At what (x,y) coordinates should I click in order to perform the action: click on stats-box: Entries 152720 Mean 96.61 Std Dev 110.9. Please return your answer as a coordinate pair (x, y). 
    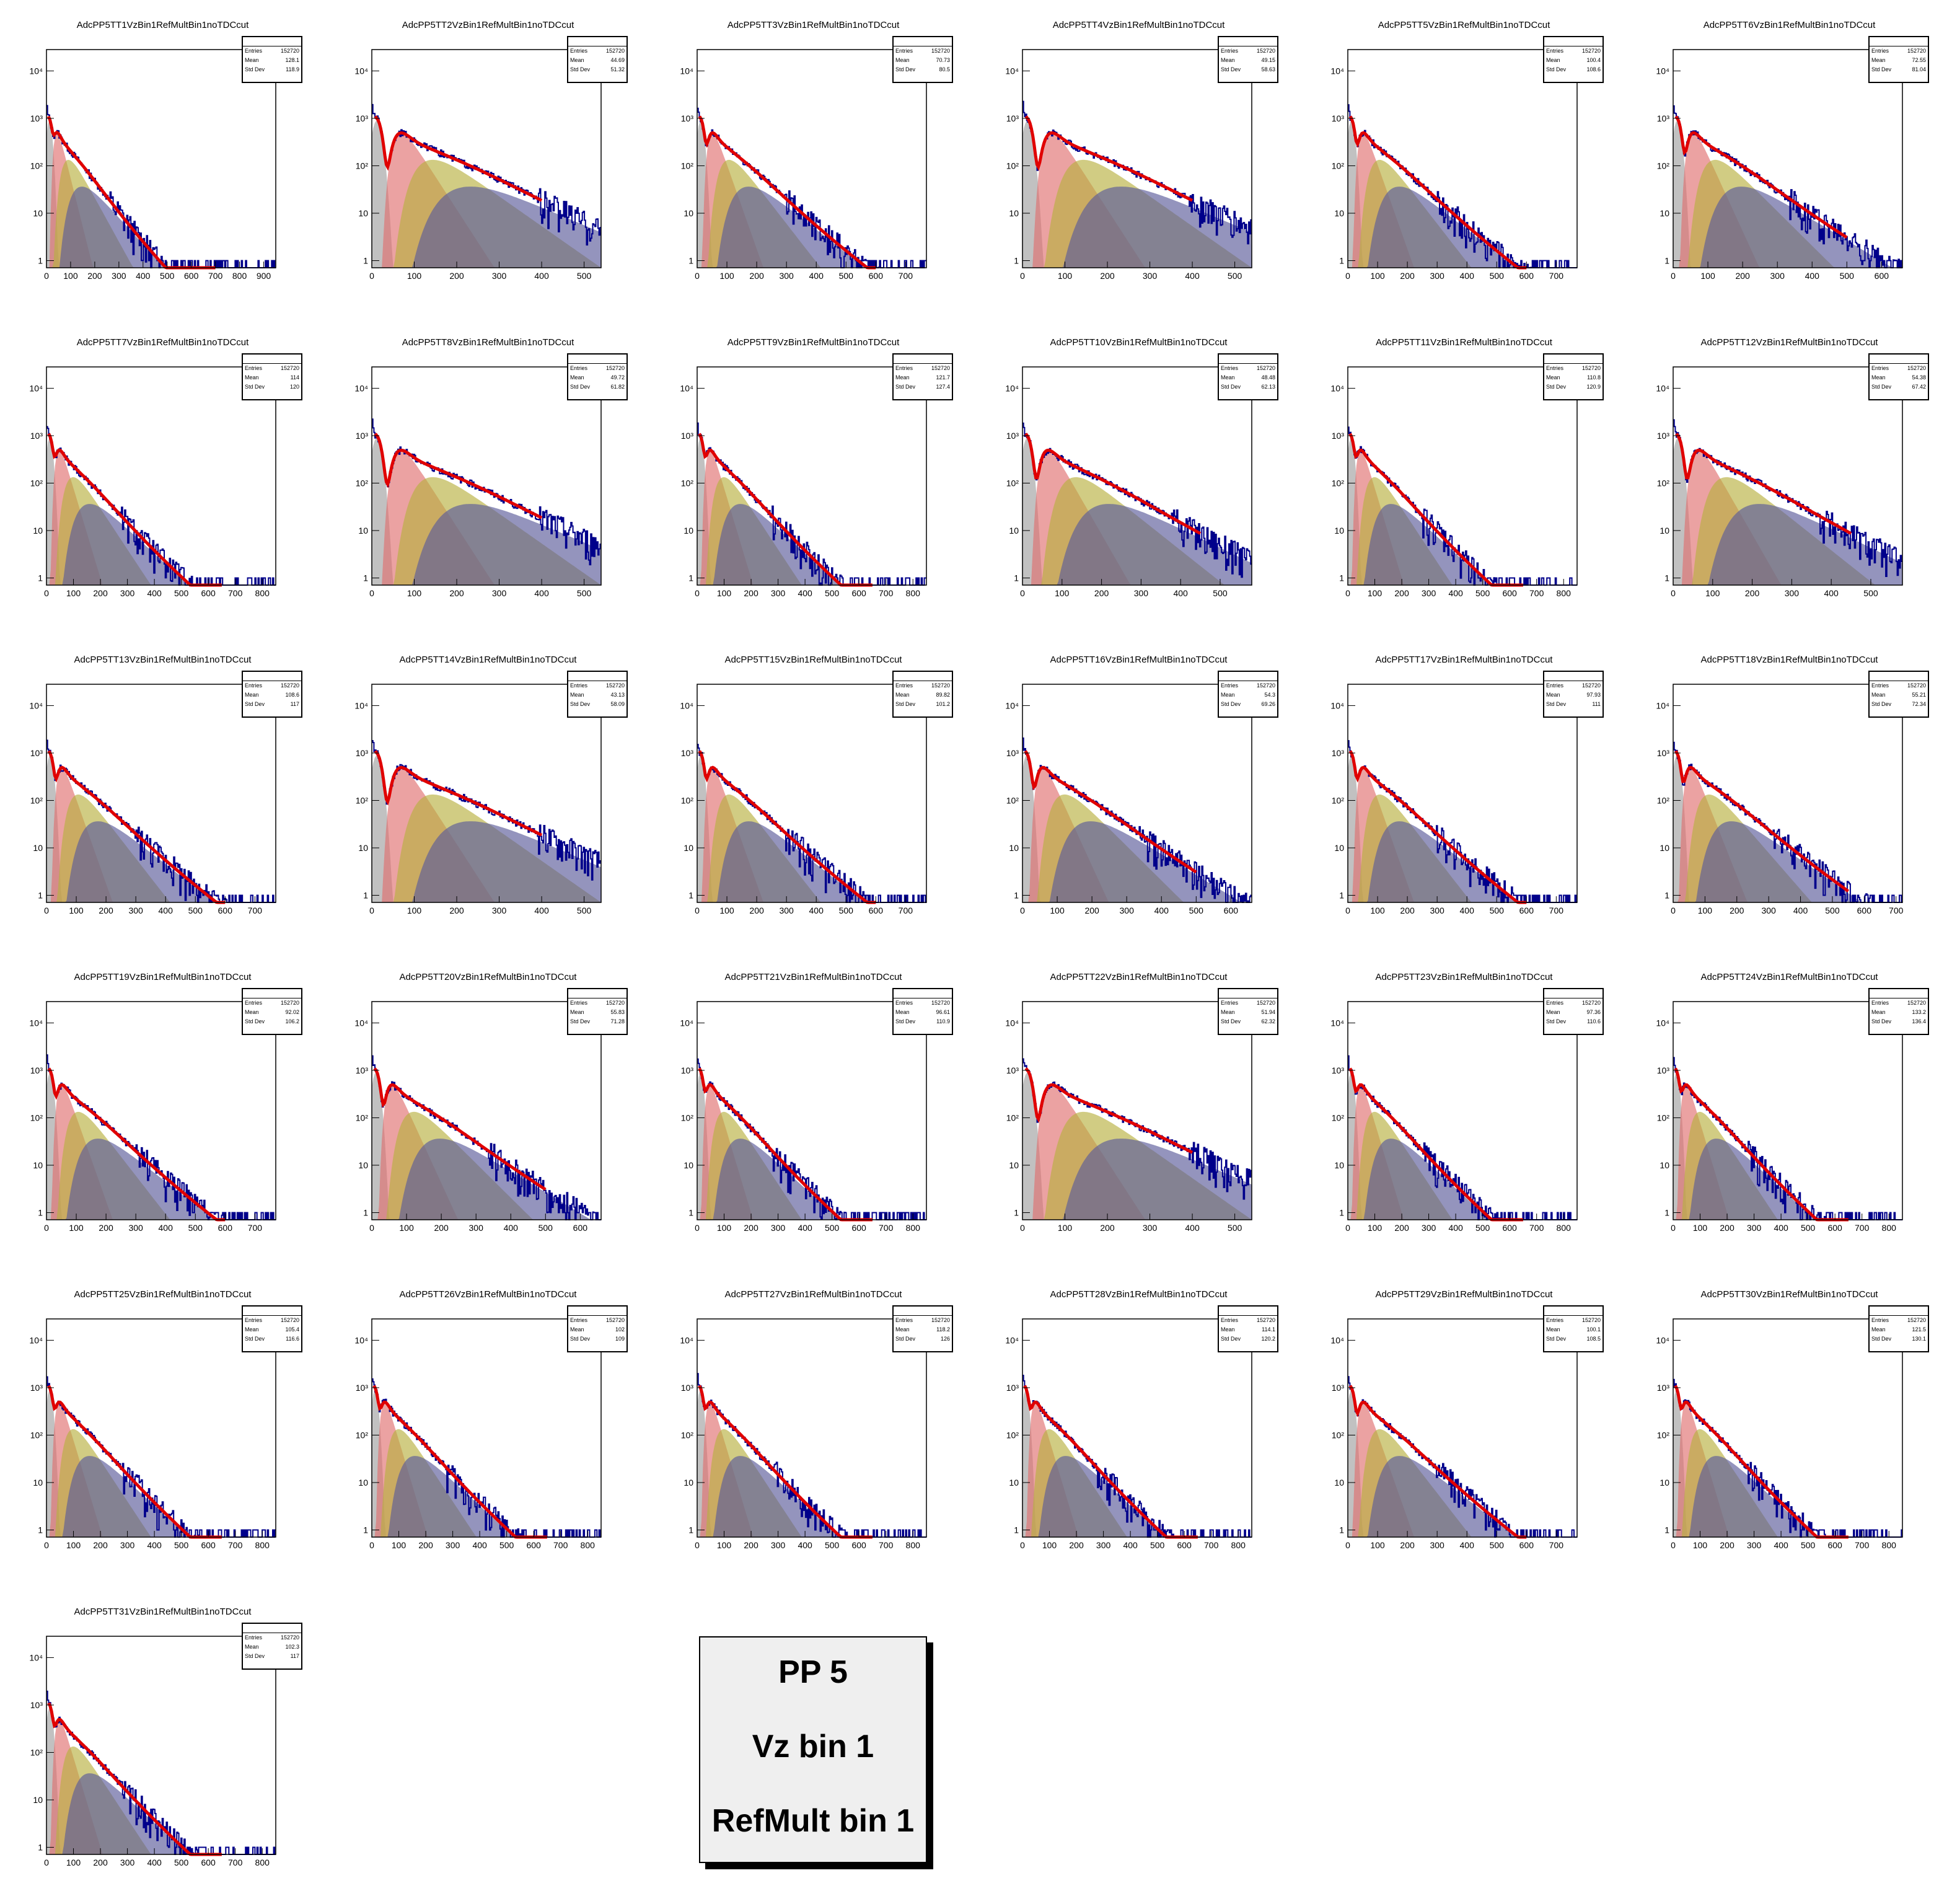
    Looking at the image, I should click on (922, 1011).